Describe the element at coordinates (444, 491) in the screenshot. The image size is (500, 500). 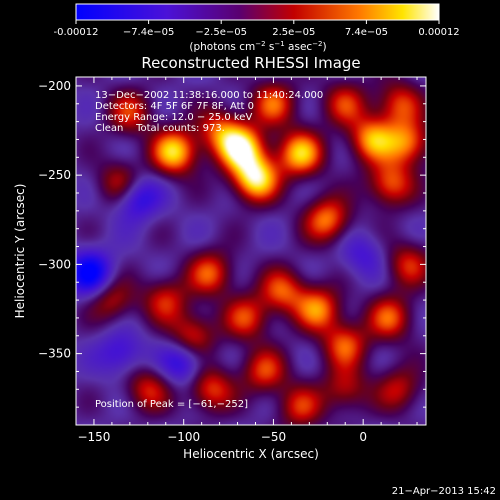
I see `timestamp: 21−Apr−2013 15:42` at that location.